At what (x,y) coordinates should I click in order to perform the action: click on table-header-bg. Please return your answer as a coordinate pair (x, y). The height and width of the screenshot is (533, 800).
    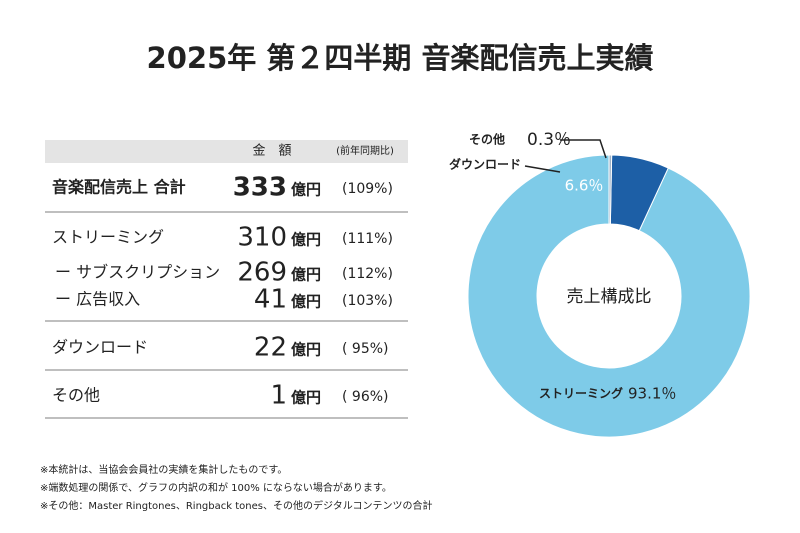
    Looking at the image, I should click on (226, 151).